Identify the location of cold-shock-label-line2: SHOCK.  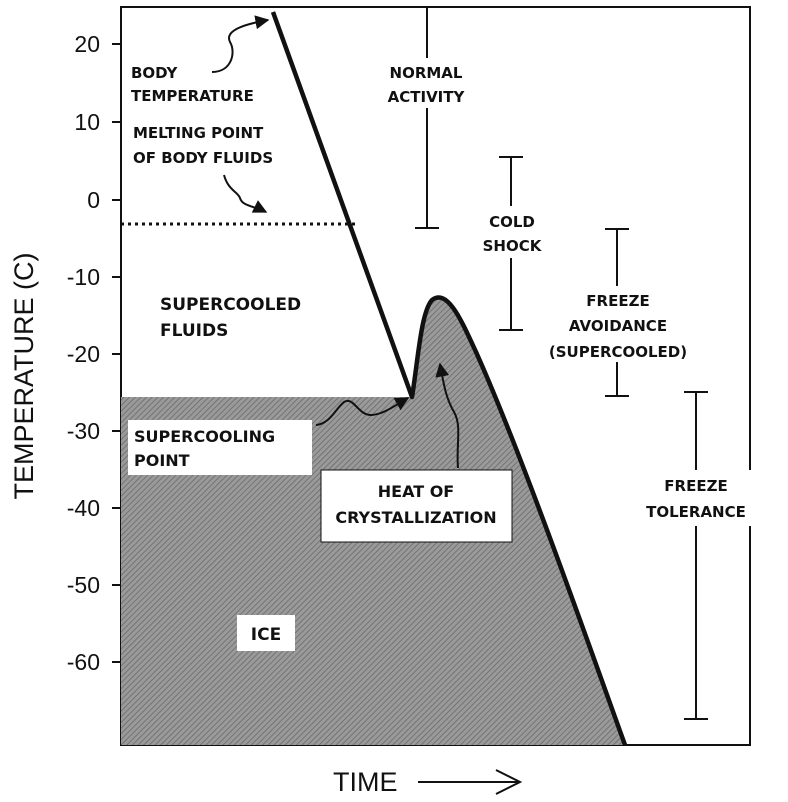
(513, 246).